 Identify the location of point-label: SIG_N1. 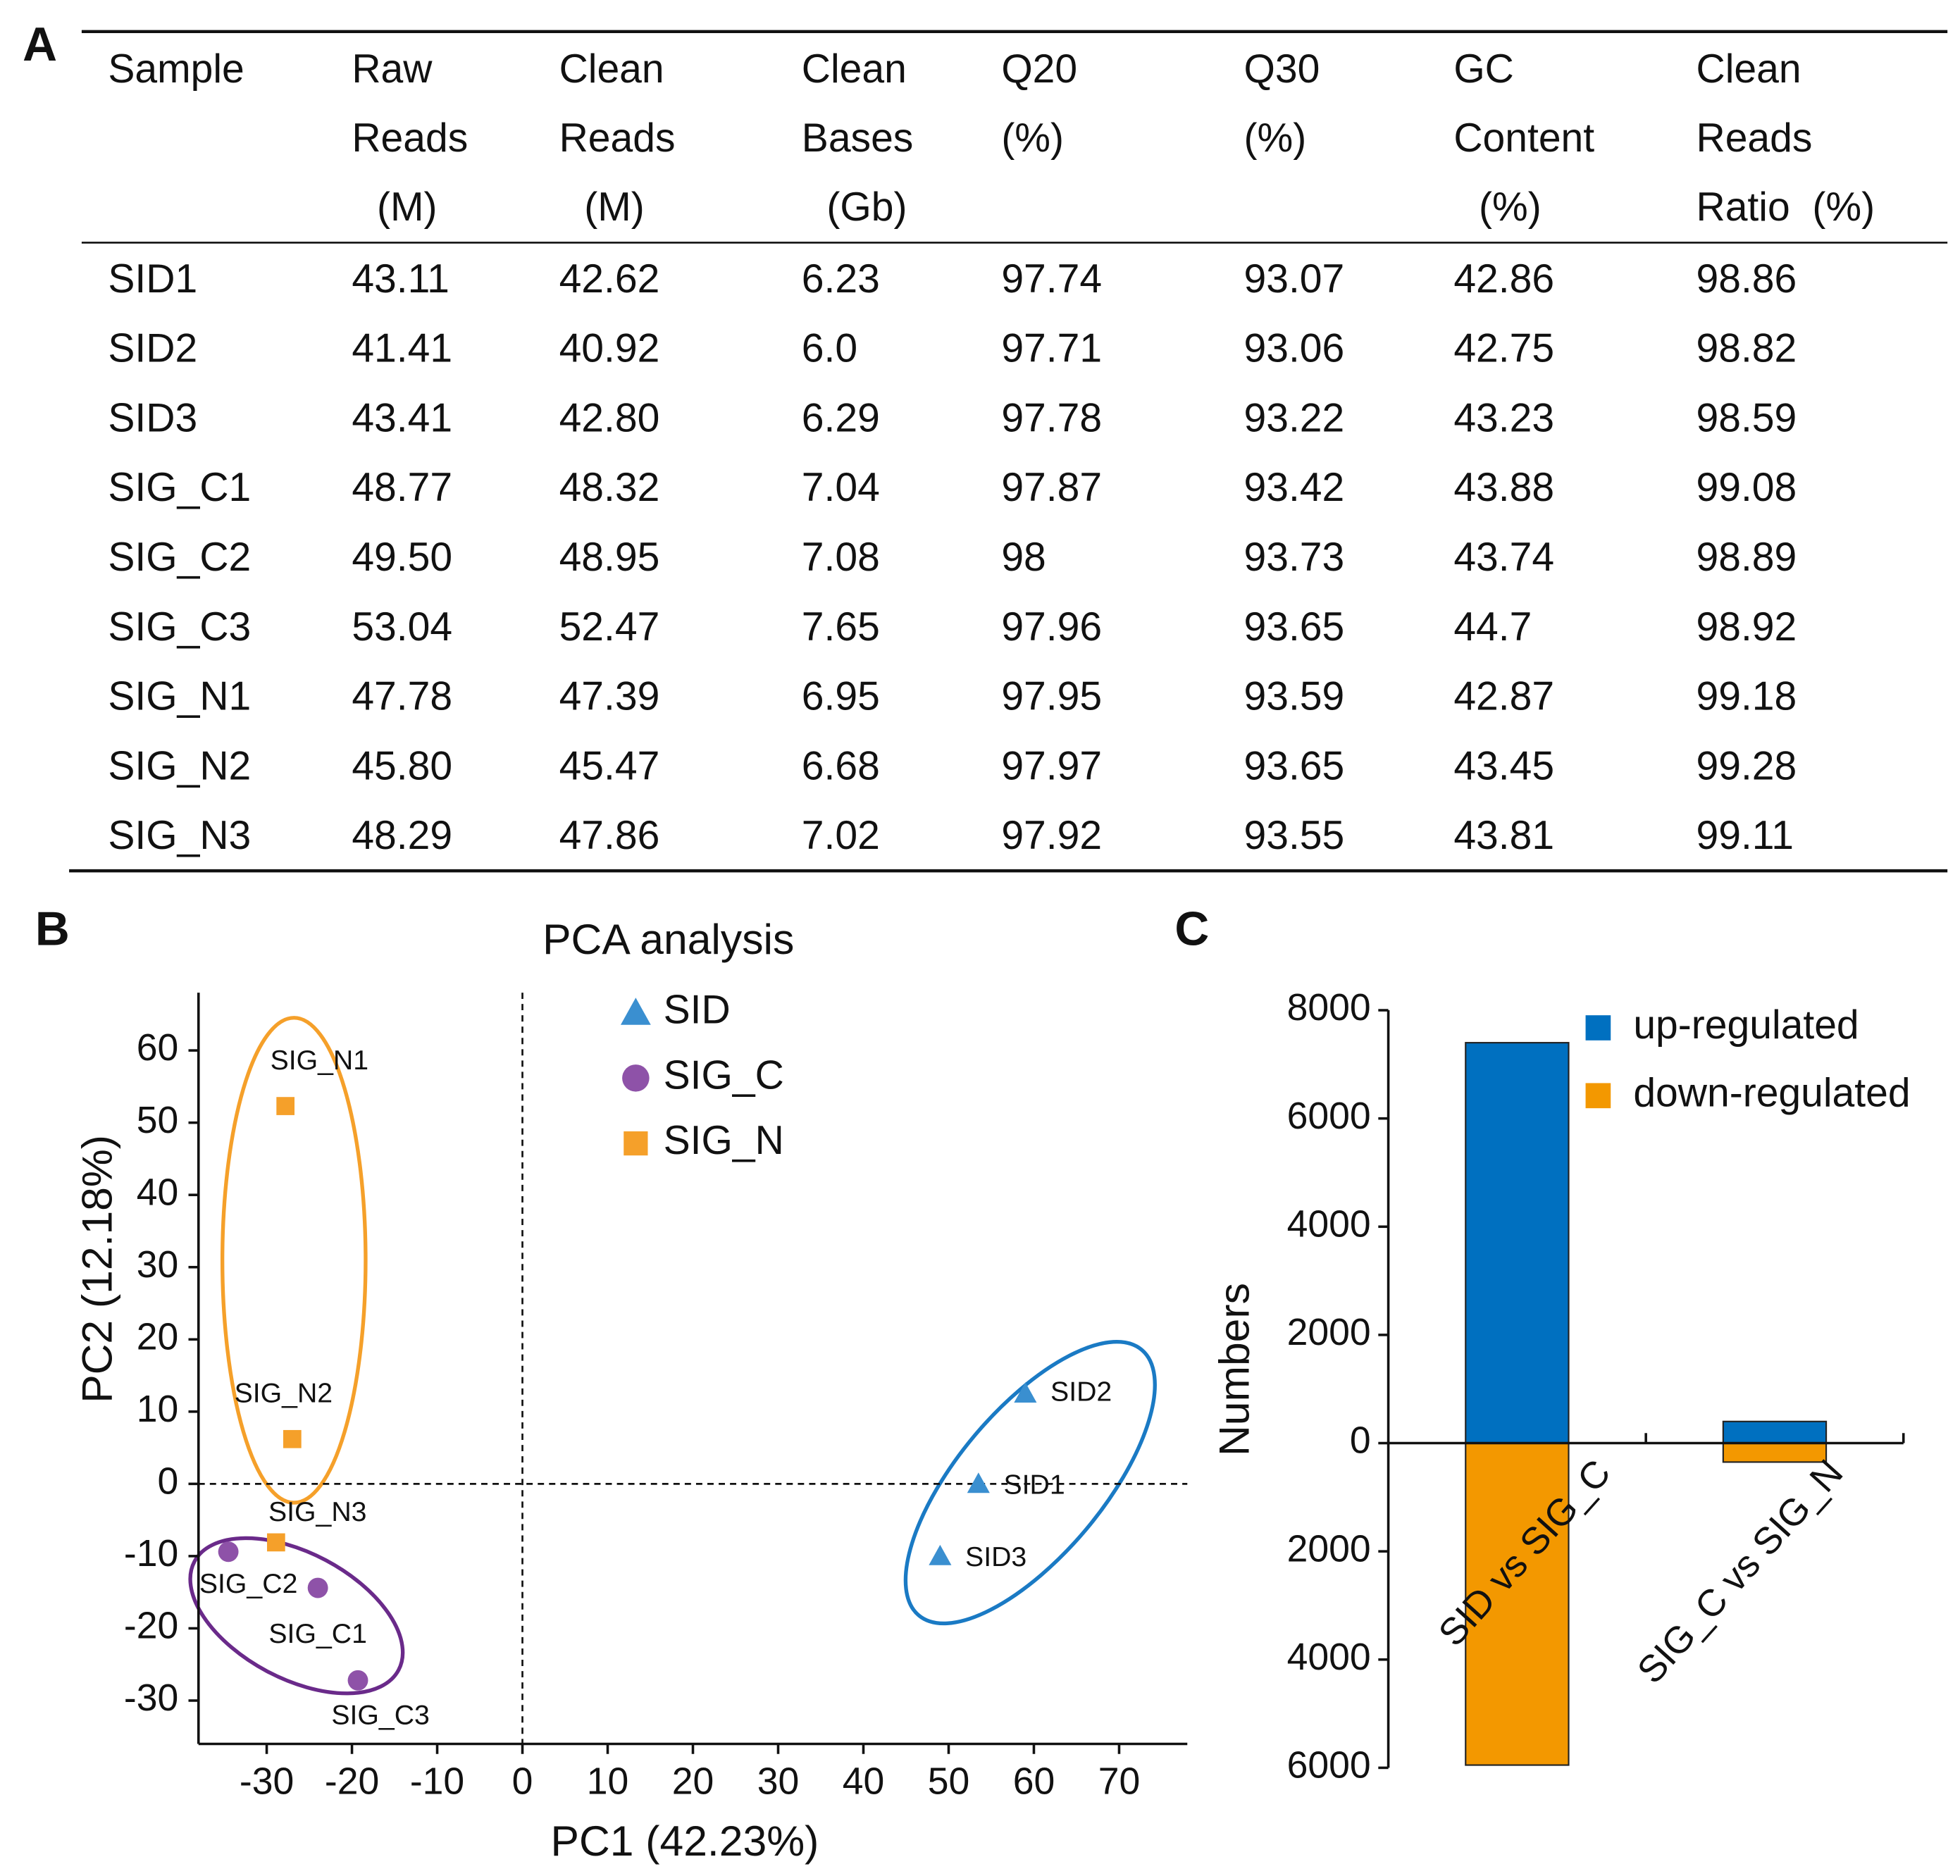
(320, 1060).